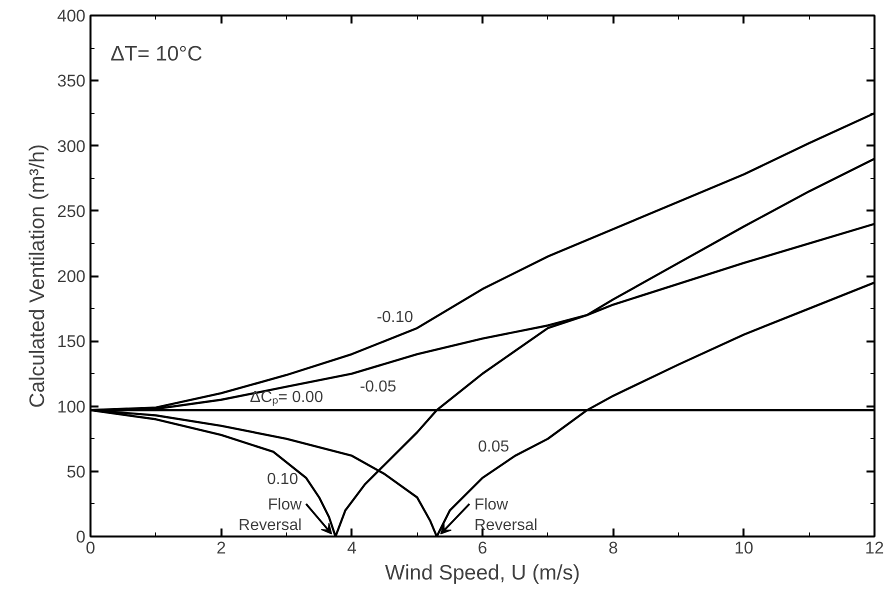  What do you see at coordinates (378, 387) in the screenshot?
I see `annotation: -0.05` at bounding box center [378, 387].